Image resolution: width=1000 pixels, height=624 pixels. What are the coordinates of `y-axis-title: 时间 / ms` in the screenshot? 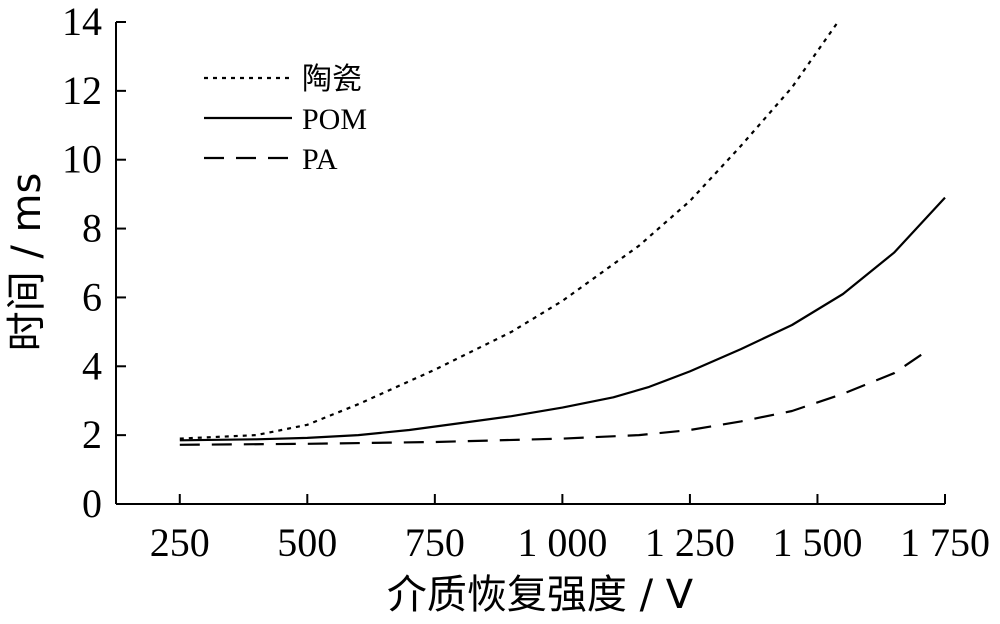 It's located at (27, 262).